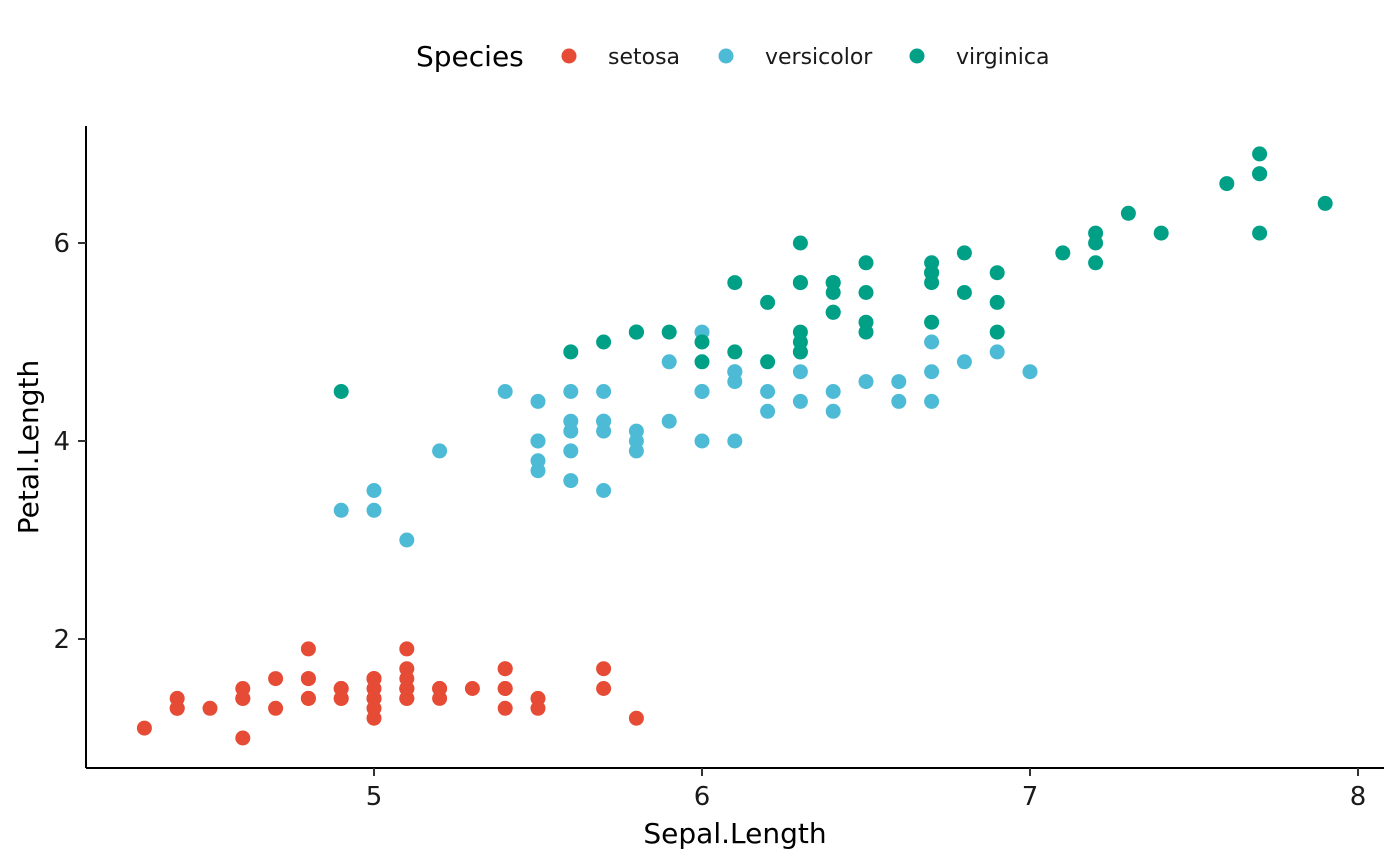 This screenshot has width=1400, height=866. What do you see at coordinates (470, 56) in the screenshot?
I see `legend-title: Species` at bounding box center [470, 56].